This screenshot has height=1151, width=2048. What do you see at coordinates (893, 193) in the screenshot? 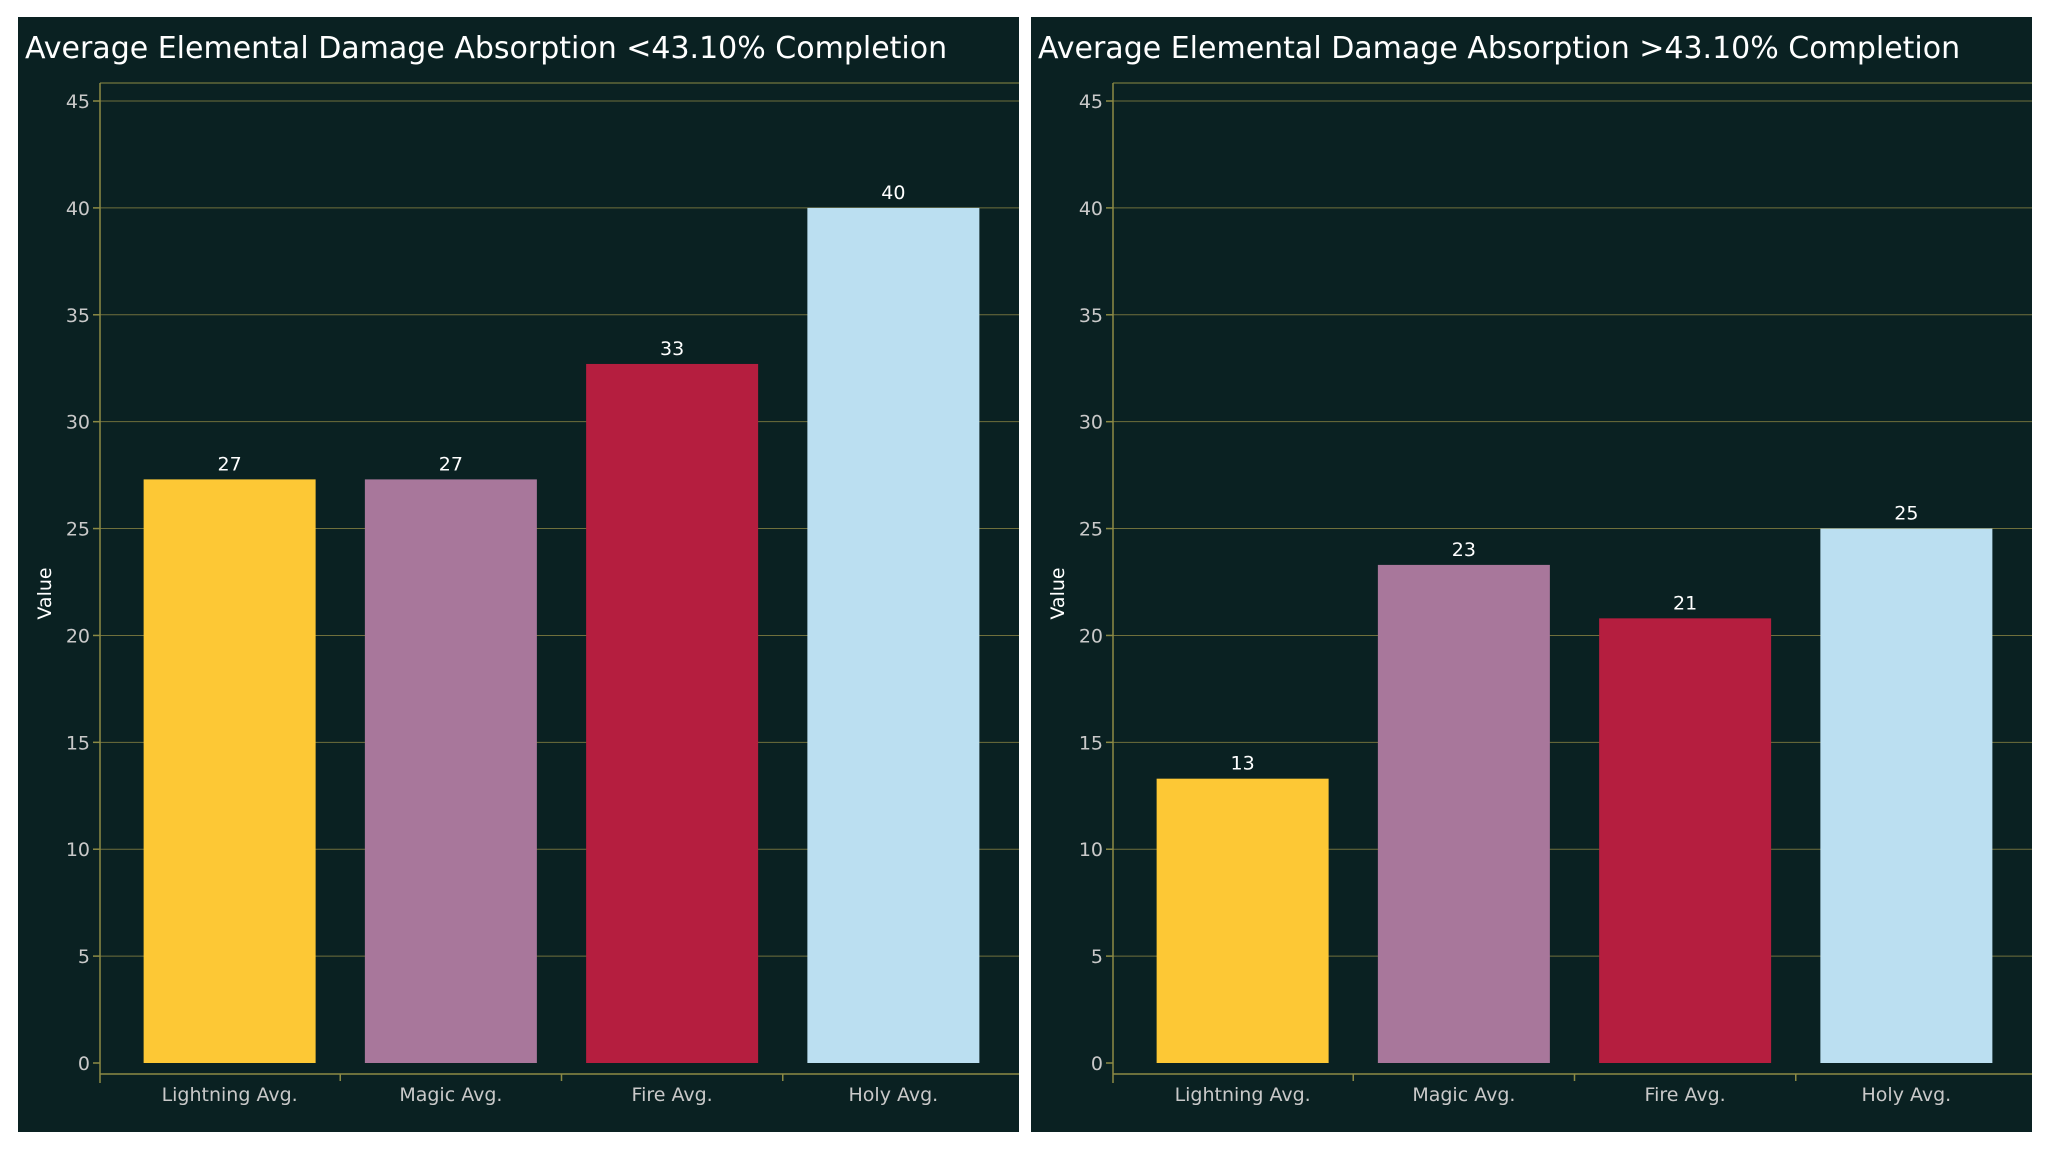
I see `data-label: 40` at bounding box center [893, 193].